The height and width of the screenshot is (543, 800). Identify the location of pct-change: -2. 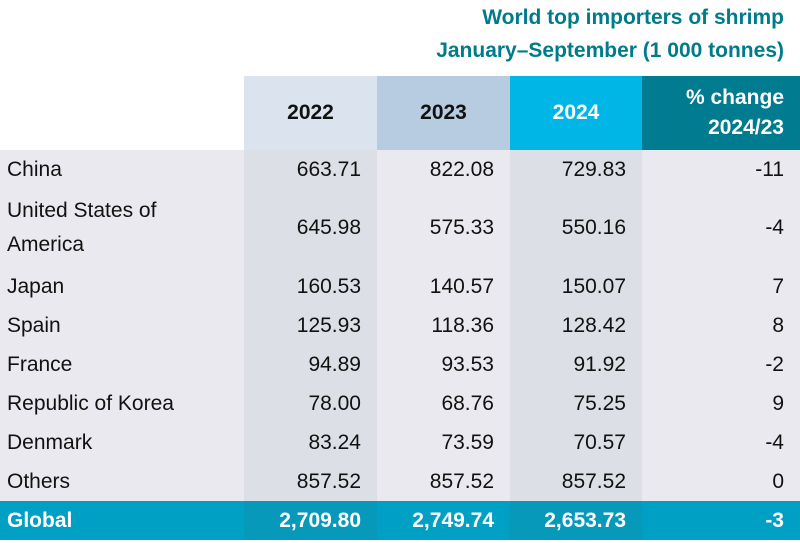
(721, 364).